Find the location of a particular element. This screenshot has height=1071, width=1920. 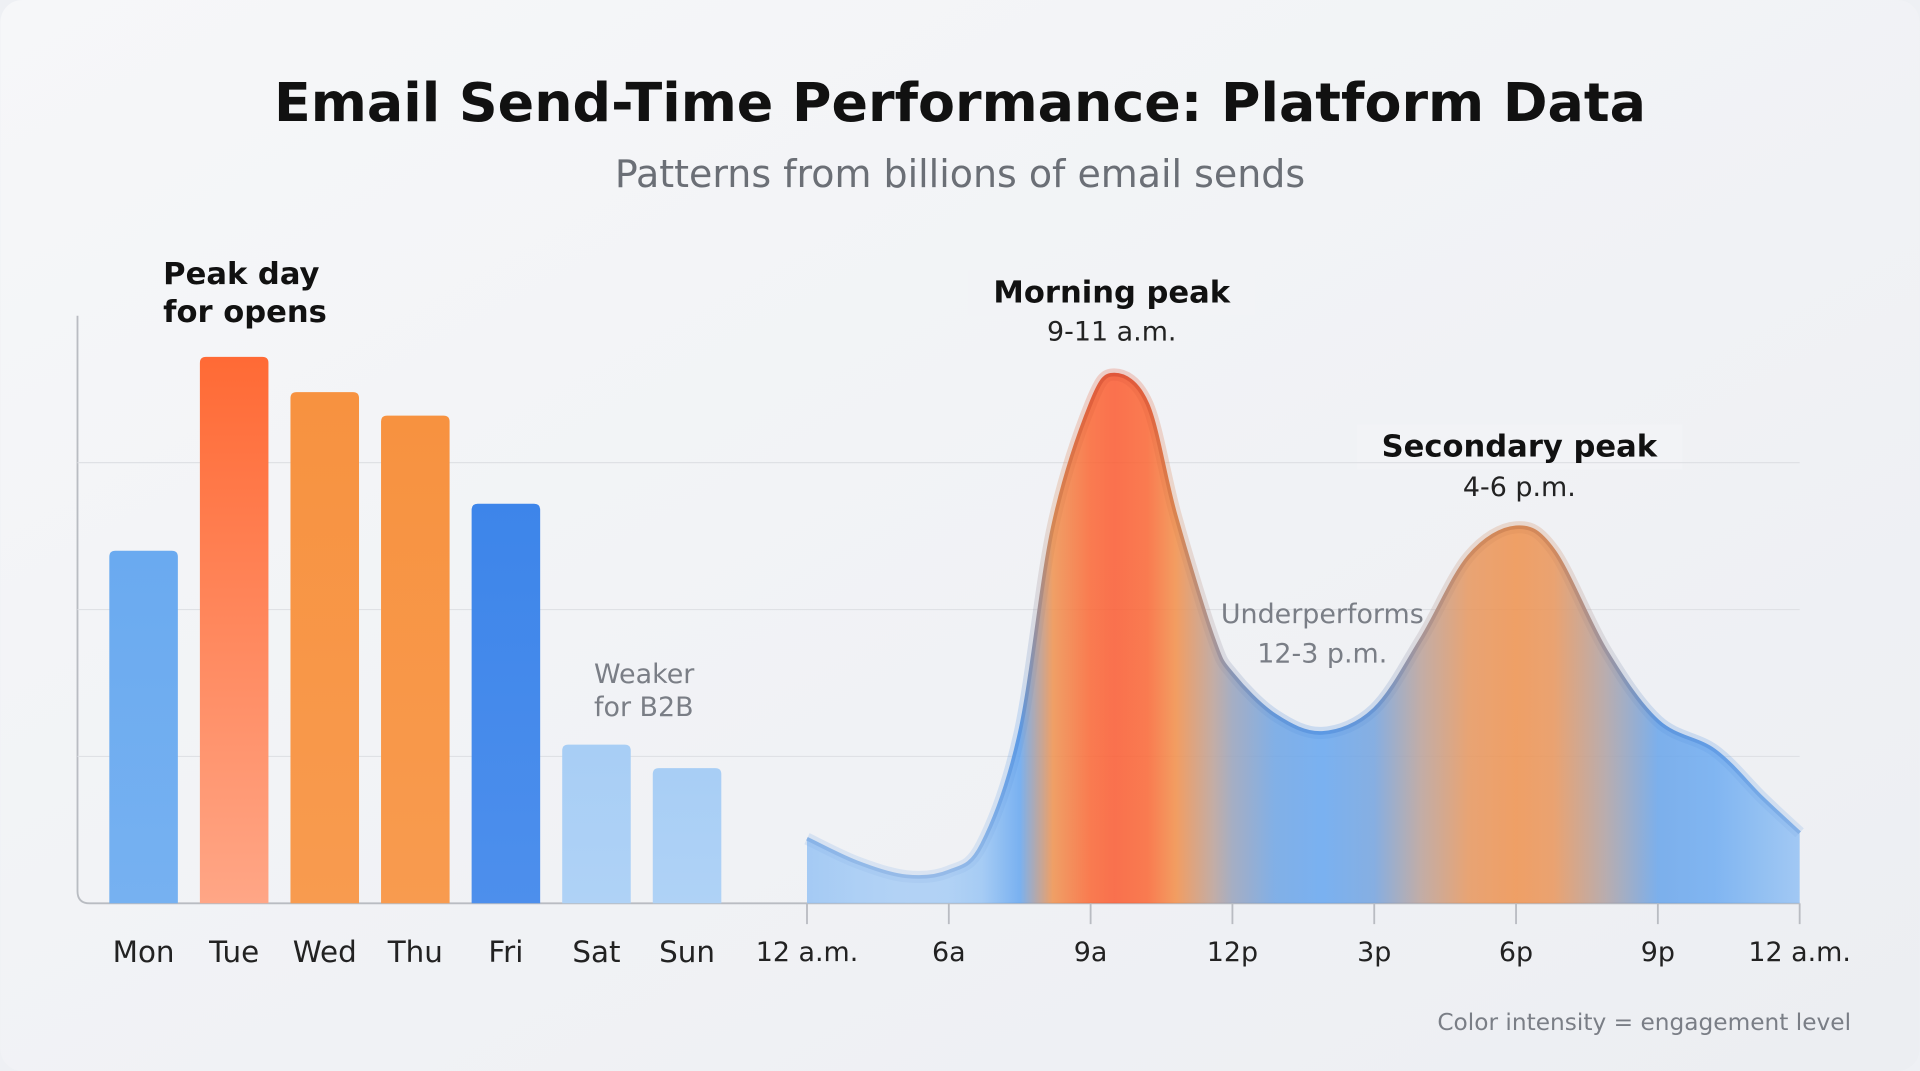

annotation: Underperforms is located at coordinates (1322, 614).